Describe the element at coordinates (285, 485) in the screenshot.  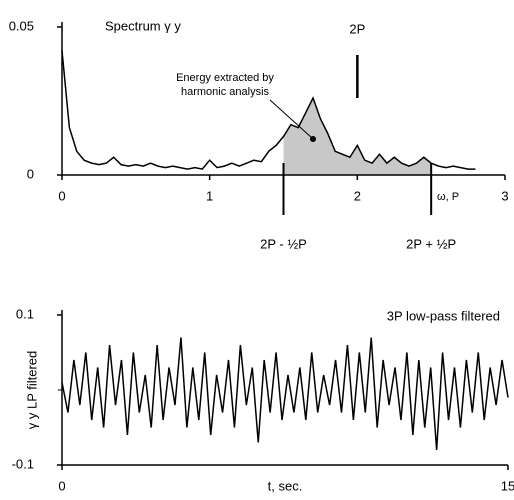
I see `x-axis-label: t, sec.` at that location.